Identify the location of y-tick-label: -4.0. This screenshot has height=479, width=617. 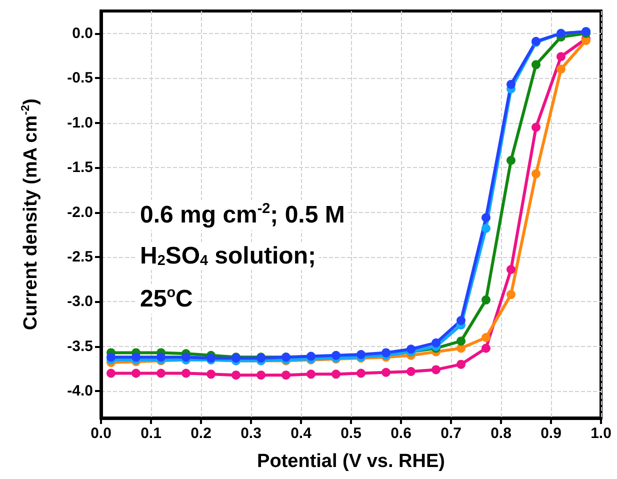
(80, 391).